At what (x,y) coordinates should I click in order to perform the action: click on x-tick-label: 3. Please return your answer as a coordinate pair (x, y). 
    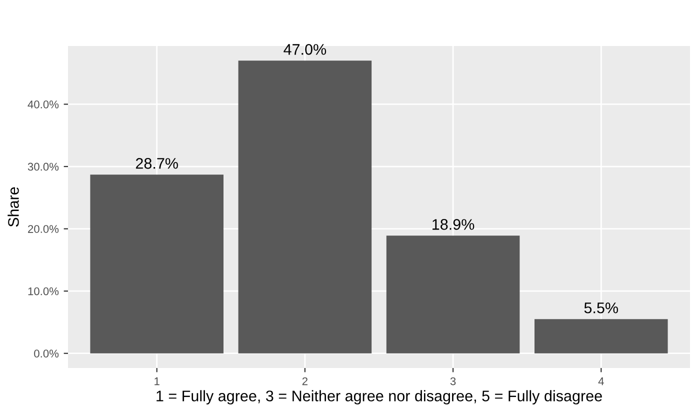
    Looking at the image, I should click on (453, 381).